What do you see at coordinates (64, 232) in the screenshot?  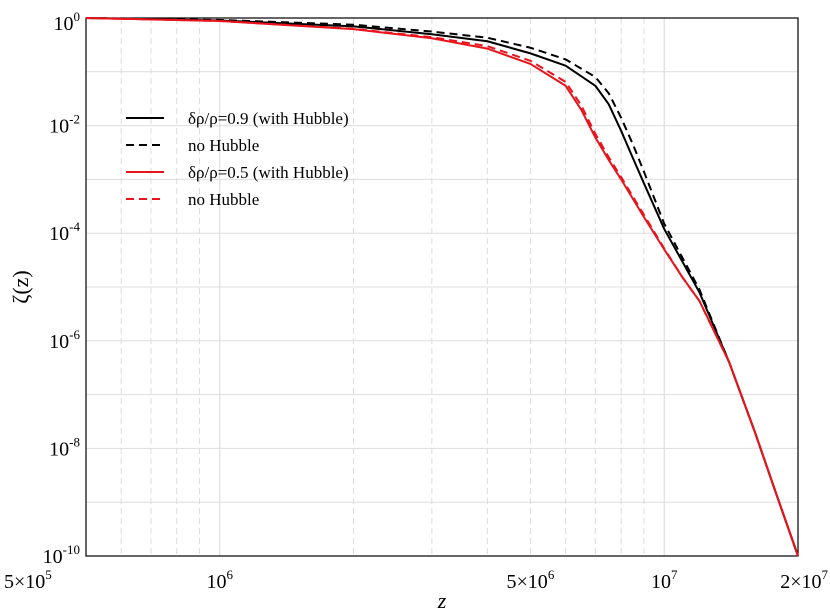 I see `y-tick-label: 10⁻⁴` at bounding box center [64, 232].